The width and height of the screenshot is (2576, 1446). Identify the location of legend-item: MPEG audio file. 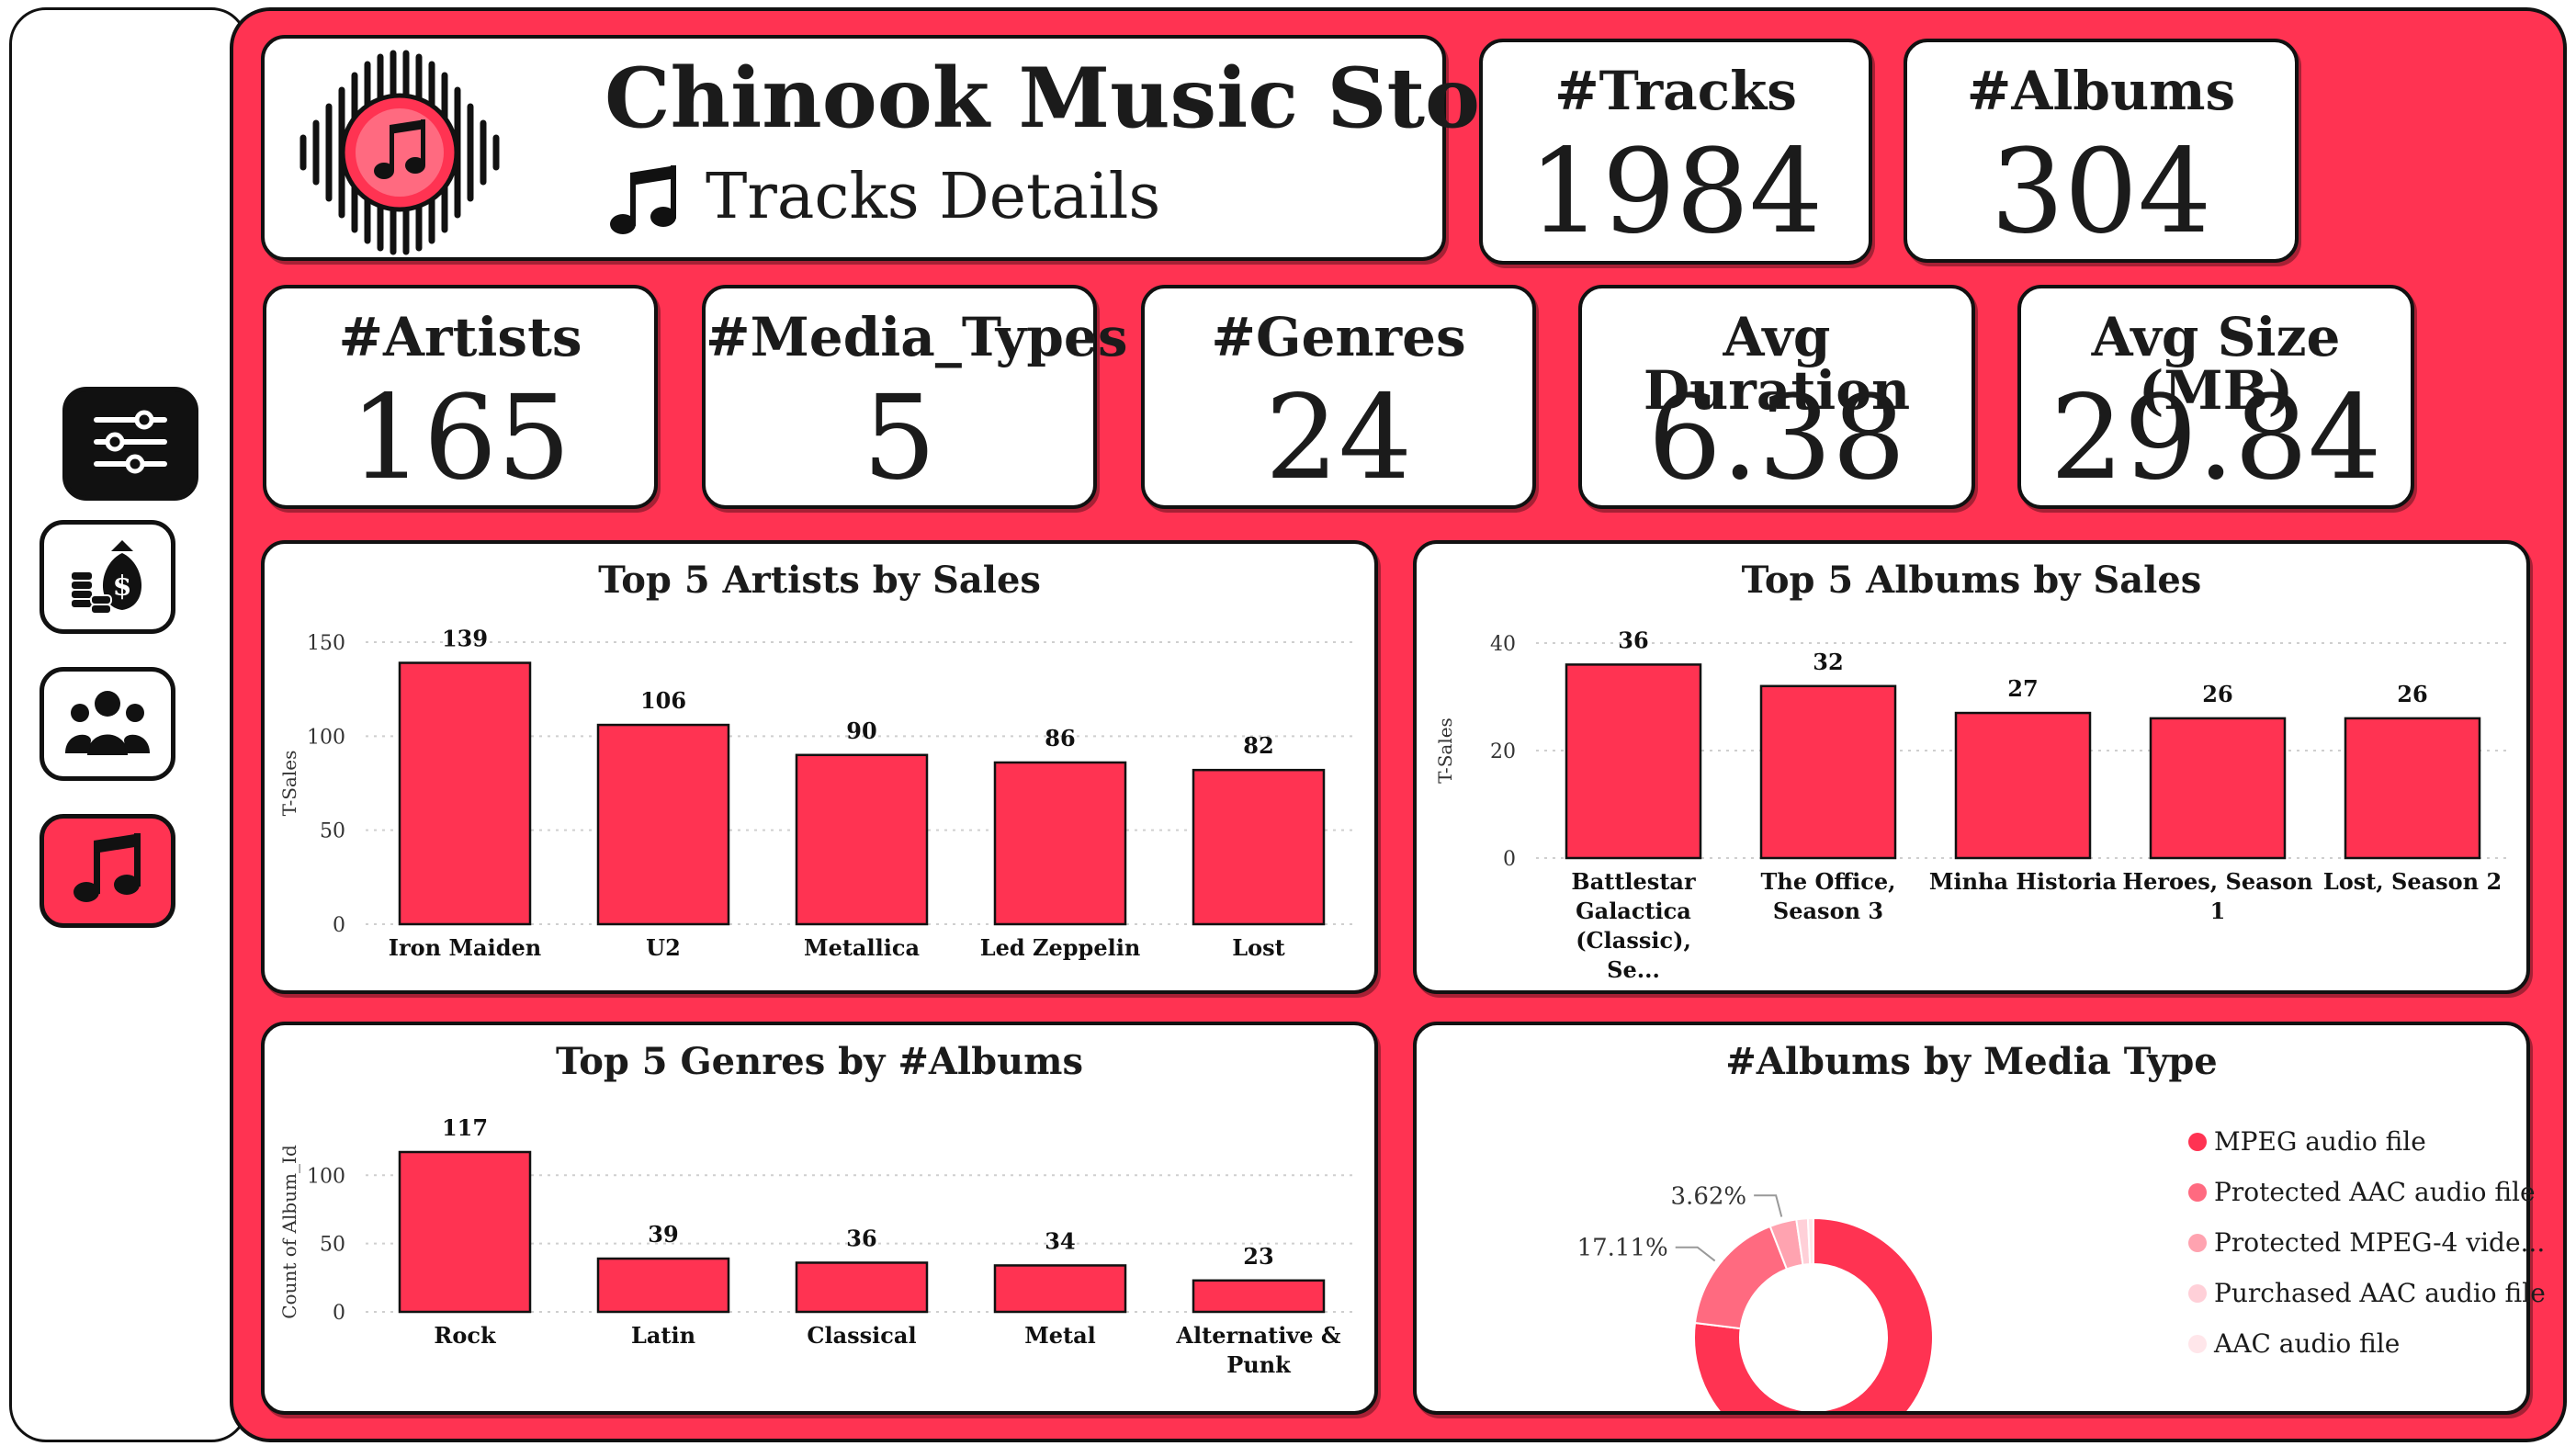
(2307, 1141).